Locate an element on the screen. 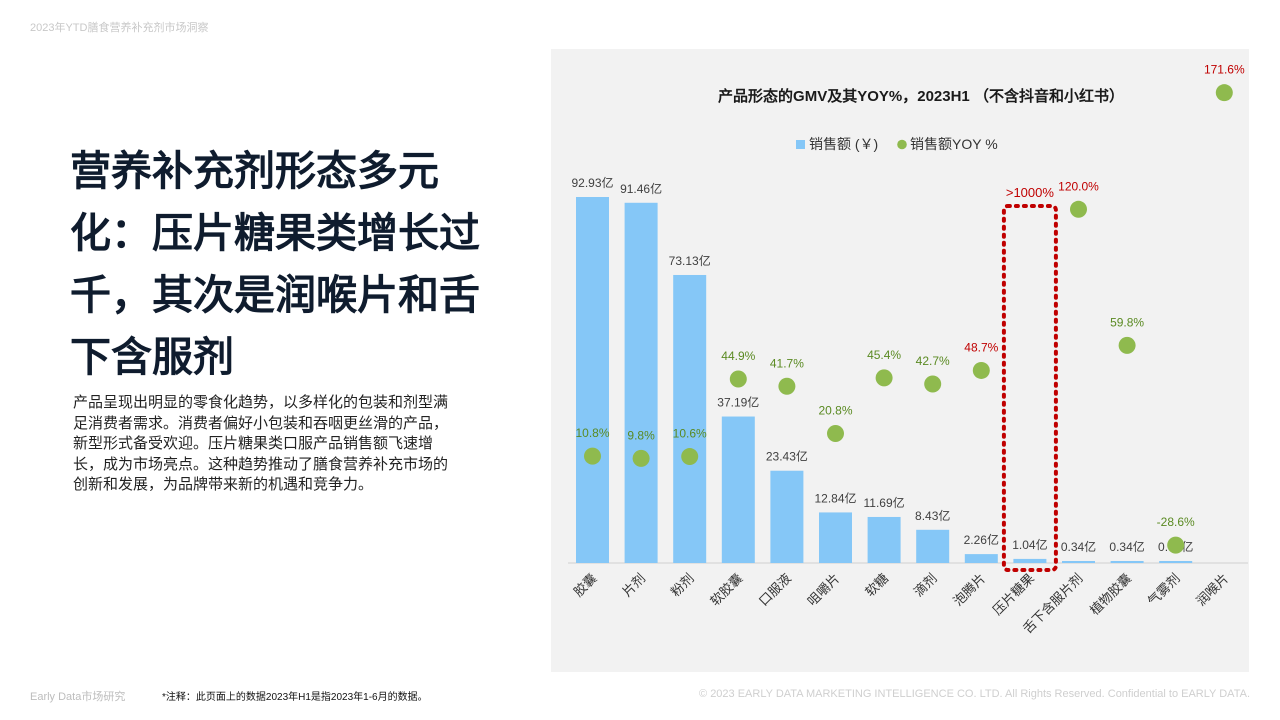 The height and width of the screenshot is (720, 1280). bar-value-label: 23.43亿 is located at coordinates (787, 456).